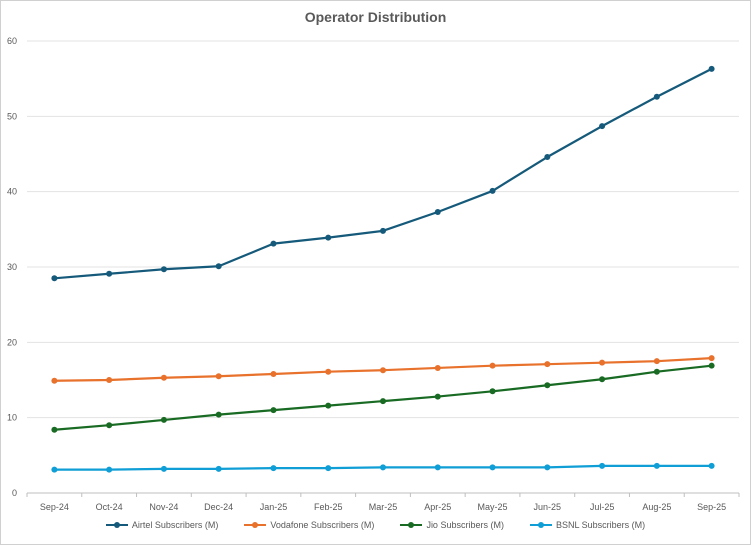 This screenshot has height=545, width=751. What do you see at coordinates (12, 267) in the screenshot?
I see `y-tick-label: 30` at bounding box center [12, 267].